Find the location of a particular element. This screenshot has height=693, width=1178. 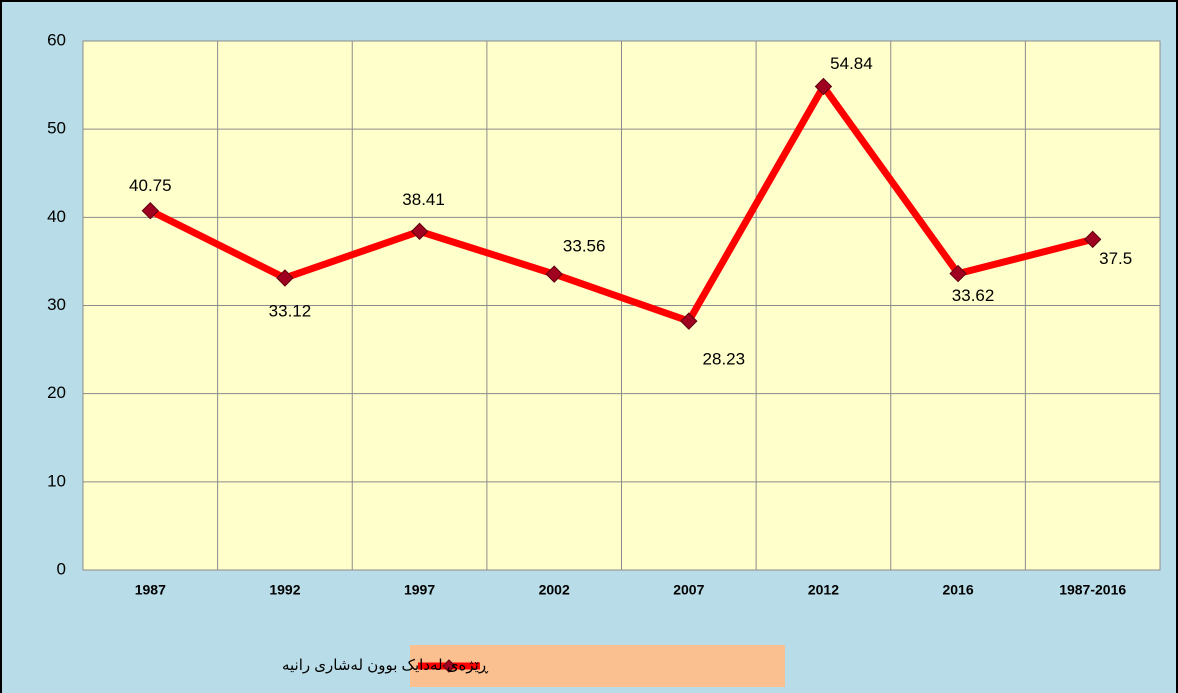

data-label: 33.12 is located at coordinates (290, 310).